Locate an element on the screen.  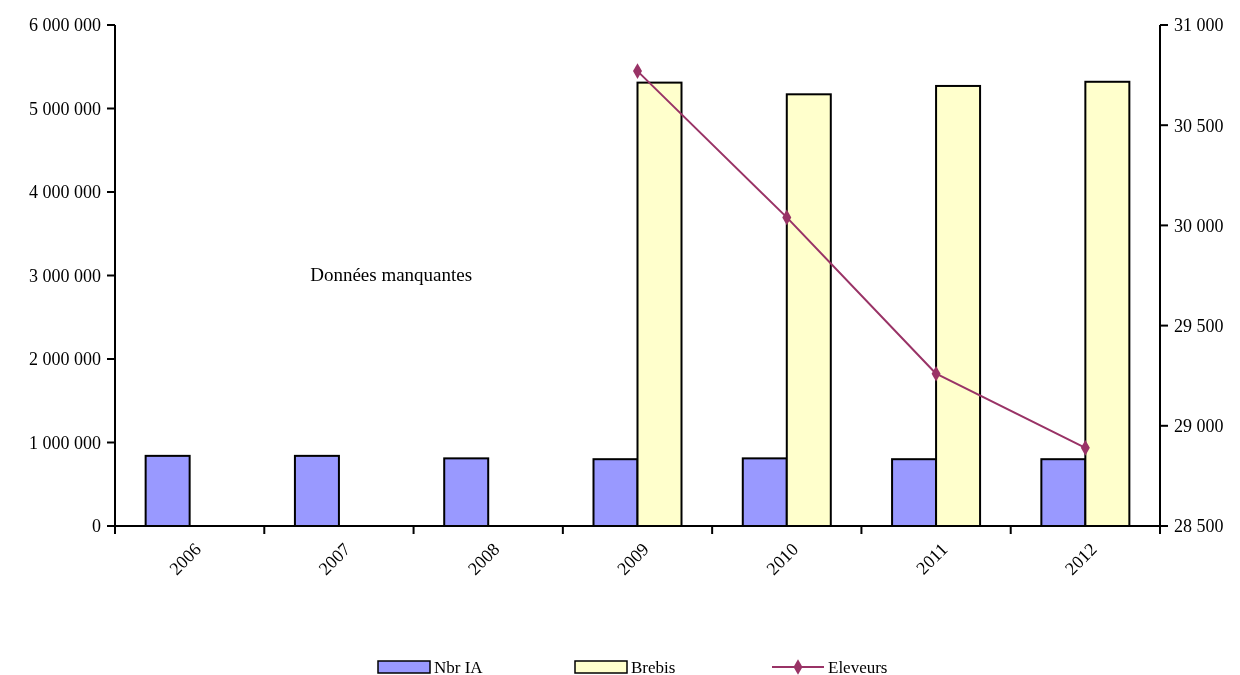
y-tick-label: 3 000 000 is located at coordinates (65, 275).